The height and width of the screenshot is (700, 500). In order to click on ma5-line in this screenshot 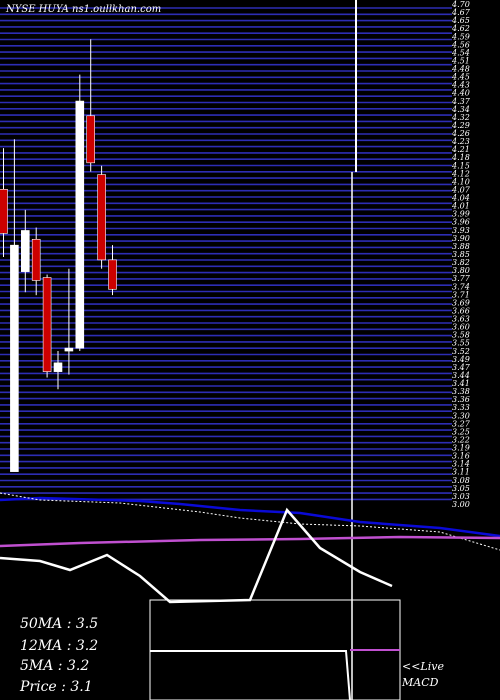, I will do `click(250, 541)`.